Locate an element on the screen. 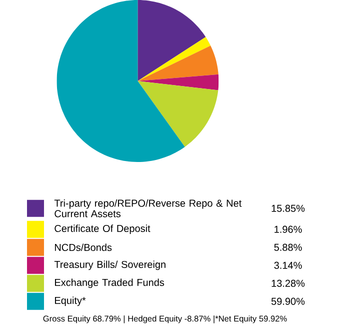 This screenshot has height=329, width=340. legend-label: Equity* is located at coordinates (70, 301).